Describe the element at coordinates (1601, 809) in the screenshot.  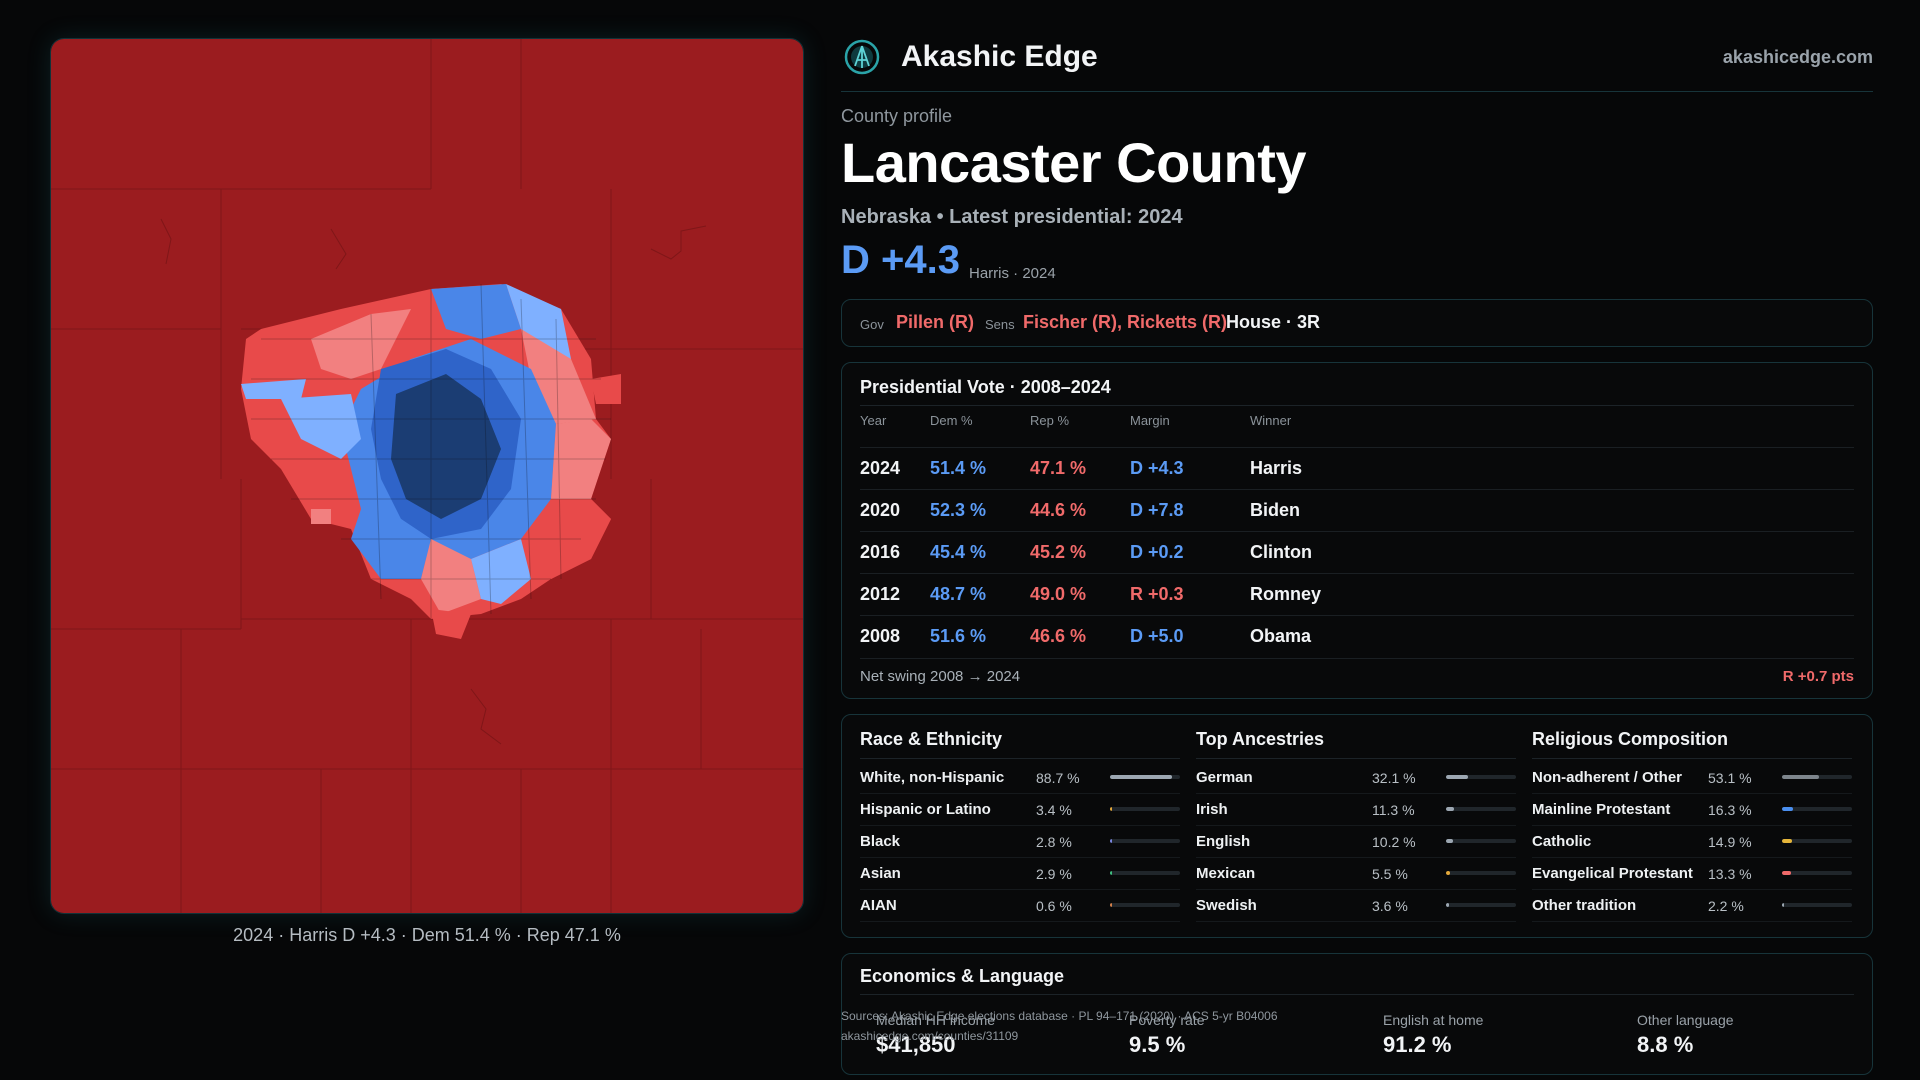
I see `religion-name: Mainline Protestant` at that location.